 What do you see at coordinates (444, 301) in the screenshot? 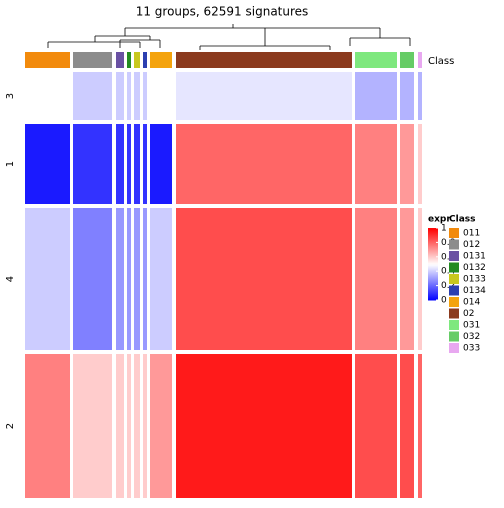
I see `colorbar-tick-label: 0` at bounding box center [444, 301].